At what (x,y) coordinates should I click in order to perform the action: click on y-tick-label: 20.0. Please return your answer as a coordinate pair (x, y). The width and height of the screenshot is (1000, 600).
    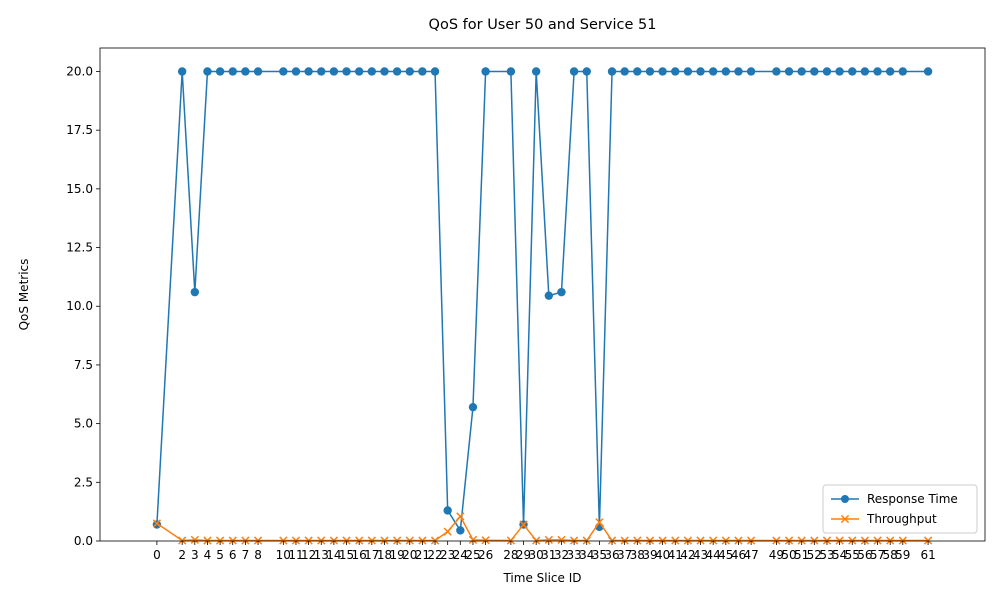
    Looking at the image, I should click on (79, 71).